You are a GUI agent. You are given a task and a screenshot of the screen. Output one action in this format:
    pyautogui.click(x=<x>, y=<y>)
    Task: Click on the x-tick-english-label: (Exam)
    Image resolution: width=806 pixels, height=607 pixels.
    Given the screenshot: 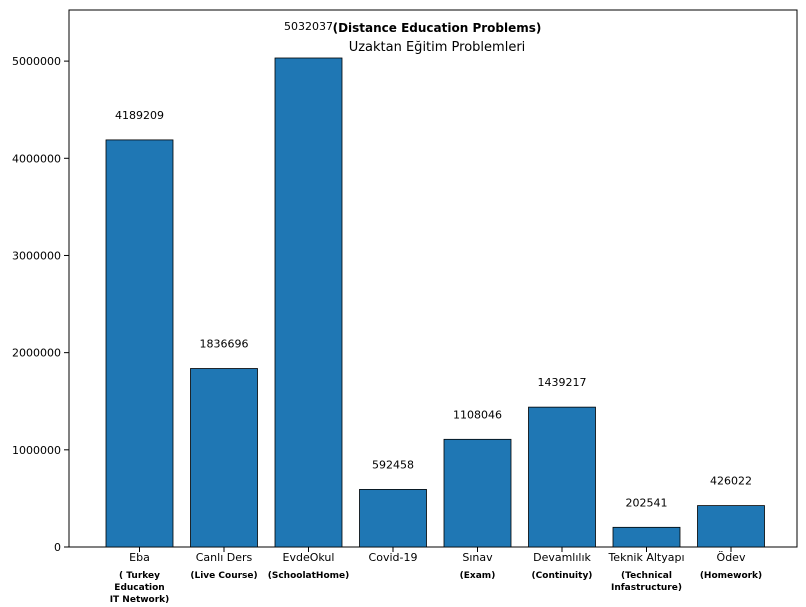 What is the action you would take?
    pyautogui.click(x=478, y=576)
    